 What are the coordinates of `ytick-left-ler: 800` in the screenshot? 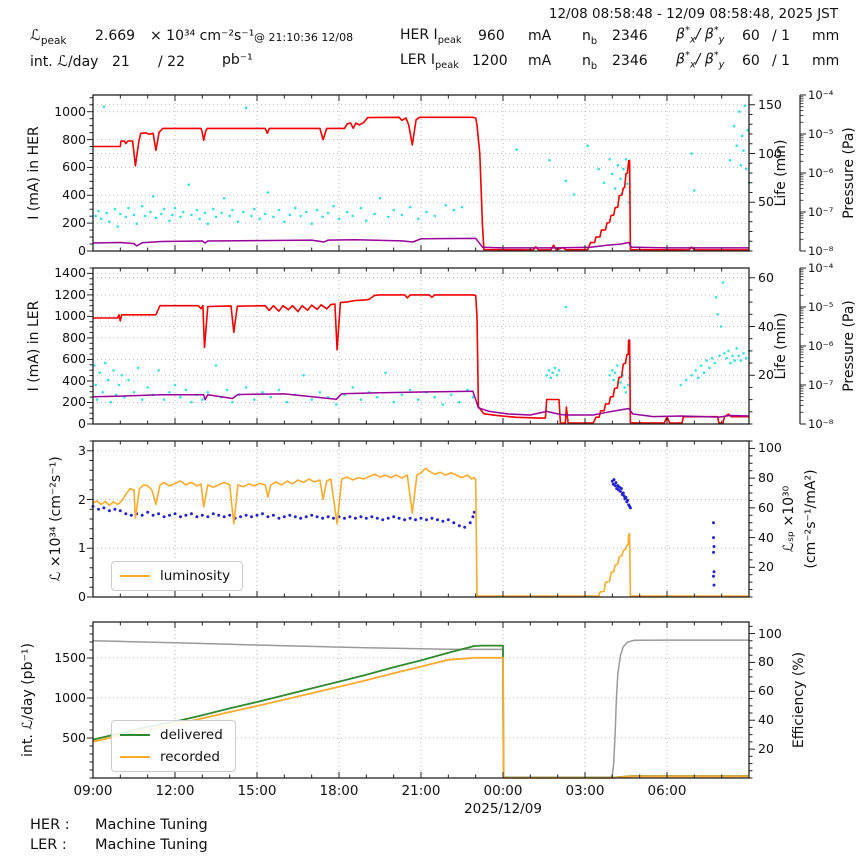 It's located at (74, 337).